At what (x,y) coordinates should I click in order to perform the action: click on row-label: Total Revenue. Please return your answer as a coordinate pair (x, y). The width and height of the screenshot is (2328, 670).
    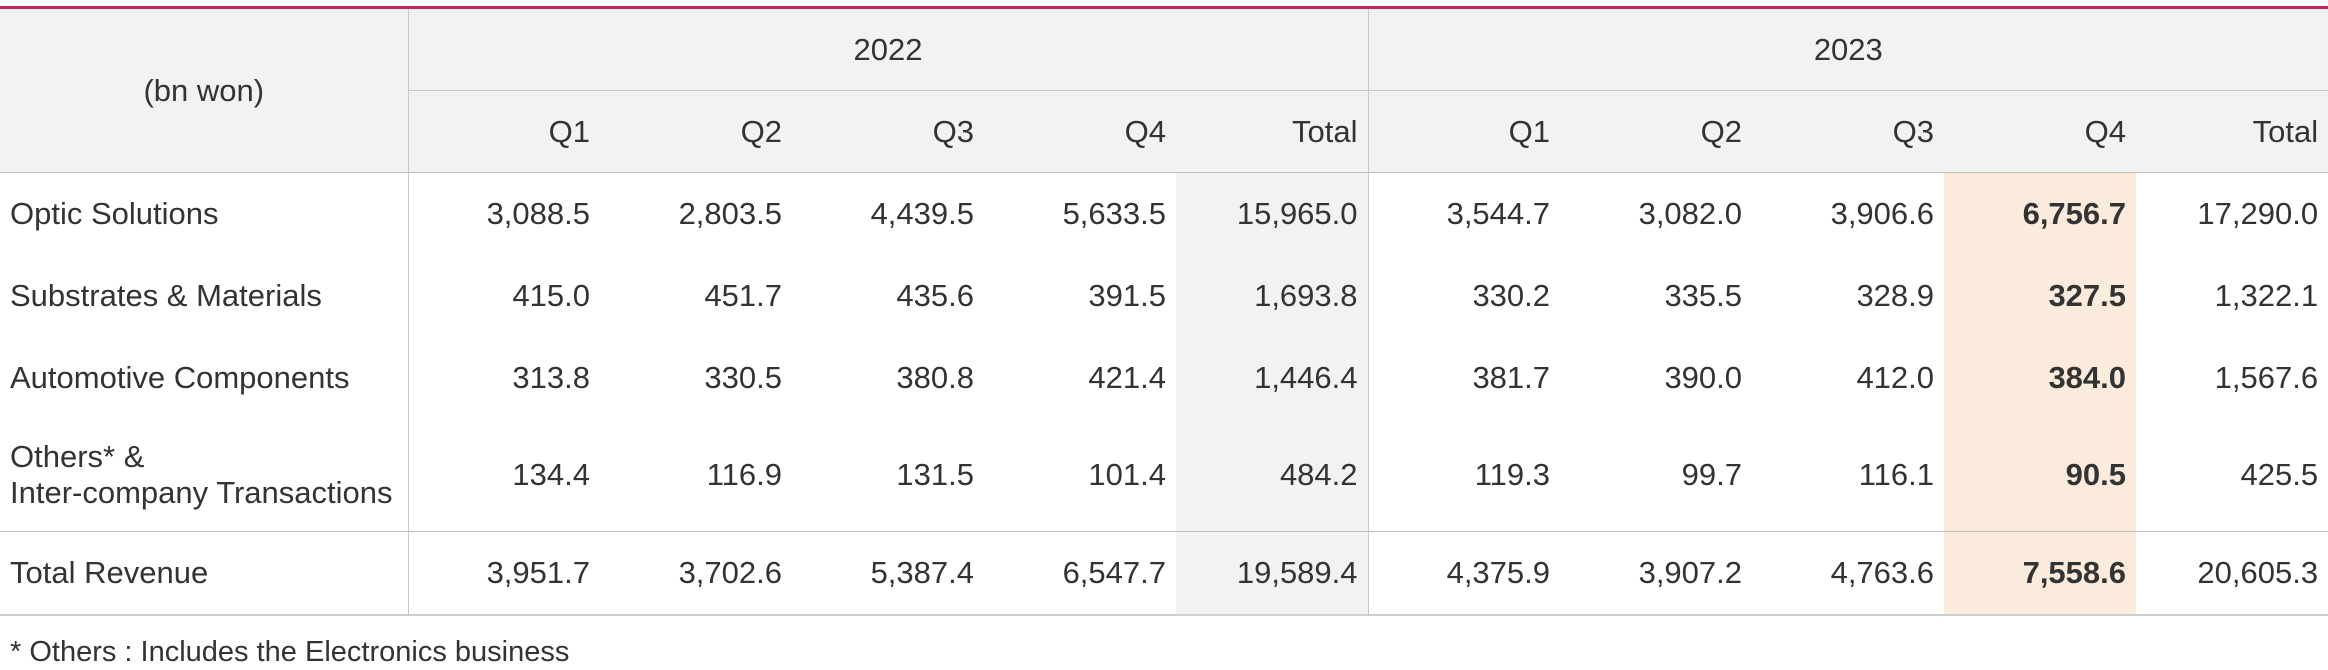
    Looking at the image, I should click on (204, 573).